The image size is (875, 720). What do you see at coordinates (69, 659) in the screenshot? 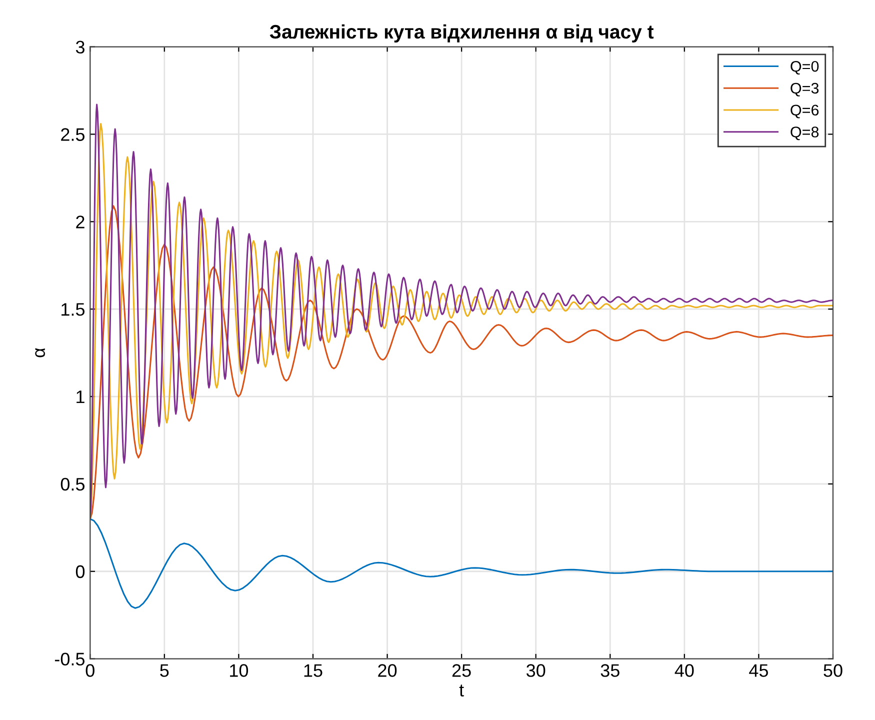
I see `y-tick-label: -0.5` at bounding box center [69, 659].